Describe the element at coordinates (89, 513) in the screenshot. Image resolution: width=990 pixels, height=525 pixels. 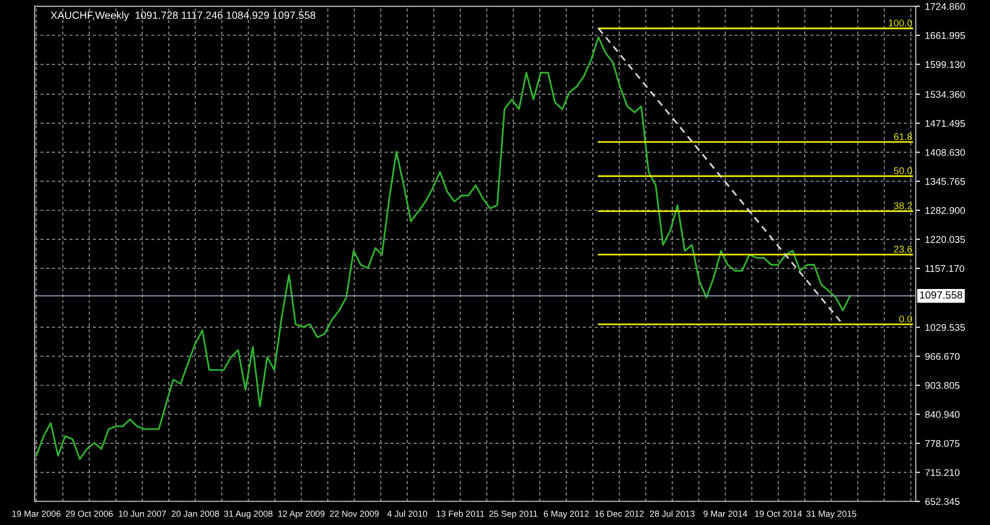
I see `x-tick-label: 29 Oct 2006` at that location.